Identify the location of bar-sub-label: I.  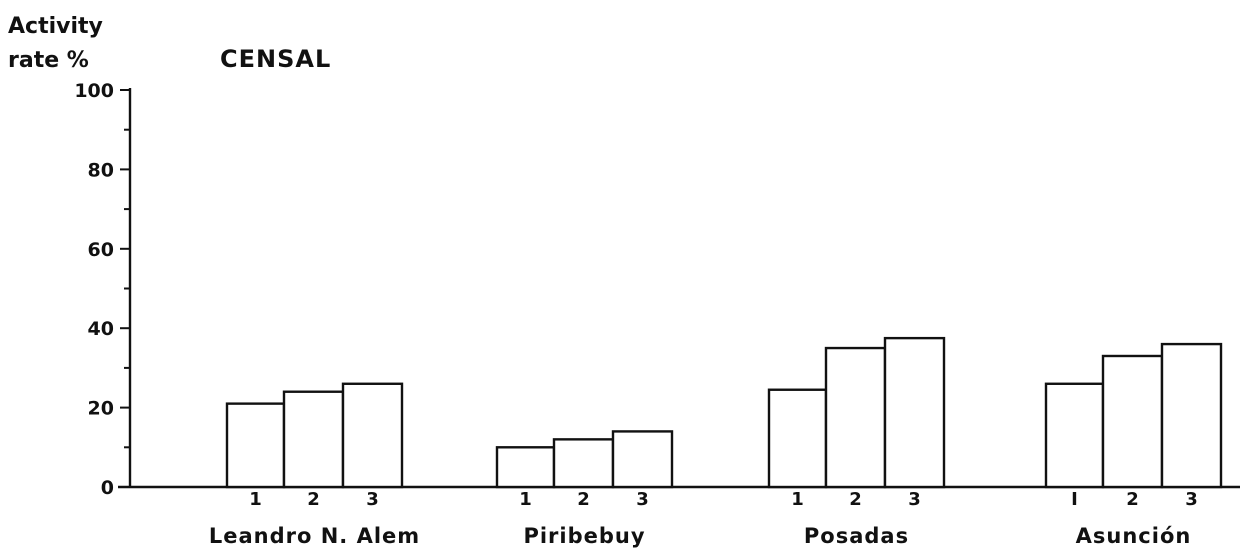
(1074, 499).